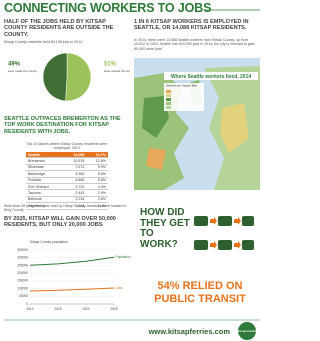 This screenshot has height=341, width=320. I want to click on series-label: Population, so click(123, 257).